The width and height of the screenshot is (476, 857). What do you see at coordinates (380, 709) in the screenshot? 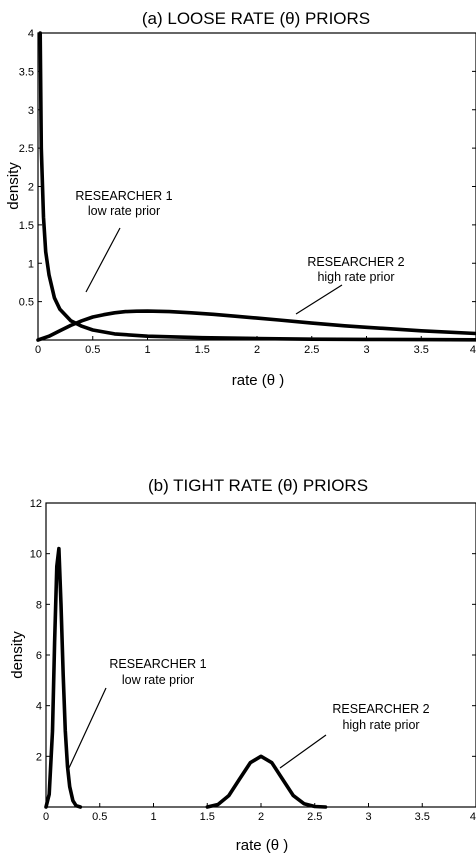
I see `panel-b-annotation-2-line1: RESEARCHER 2` at bounding box center [380, 709].